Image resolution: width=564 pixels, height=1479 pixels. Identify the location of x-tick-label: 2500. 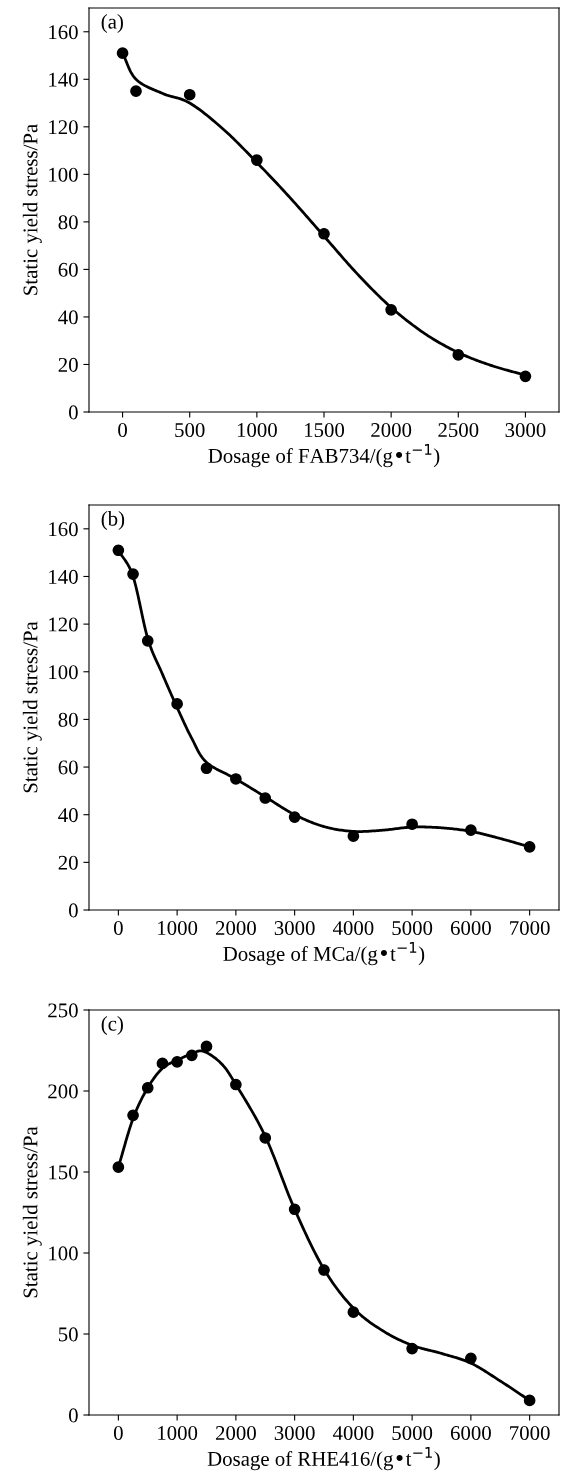
(458, 430).